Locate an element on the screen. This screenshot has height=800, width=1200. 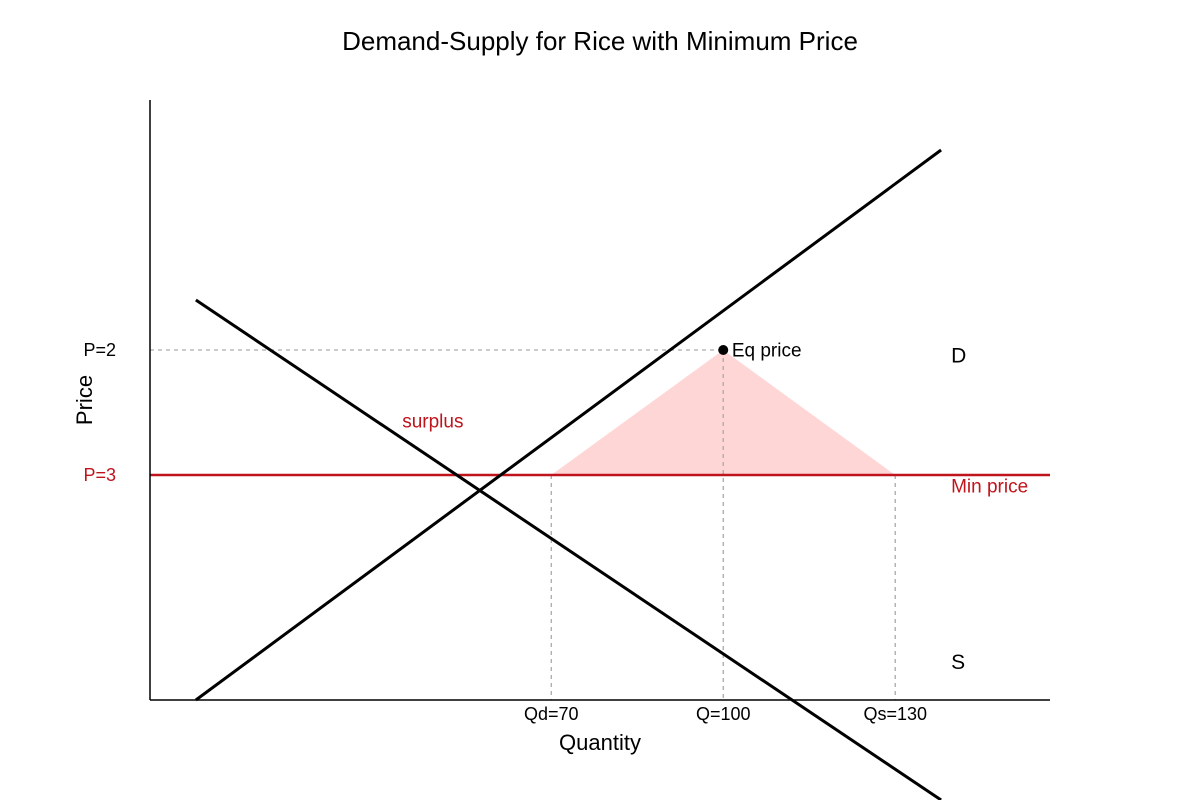
annotation-label: S is located at coordinates (958, 662).